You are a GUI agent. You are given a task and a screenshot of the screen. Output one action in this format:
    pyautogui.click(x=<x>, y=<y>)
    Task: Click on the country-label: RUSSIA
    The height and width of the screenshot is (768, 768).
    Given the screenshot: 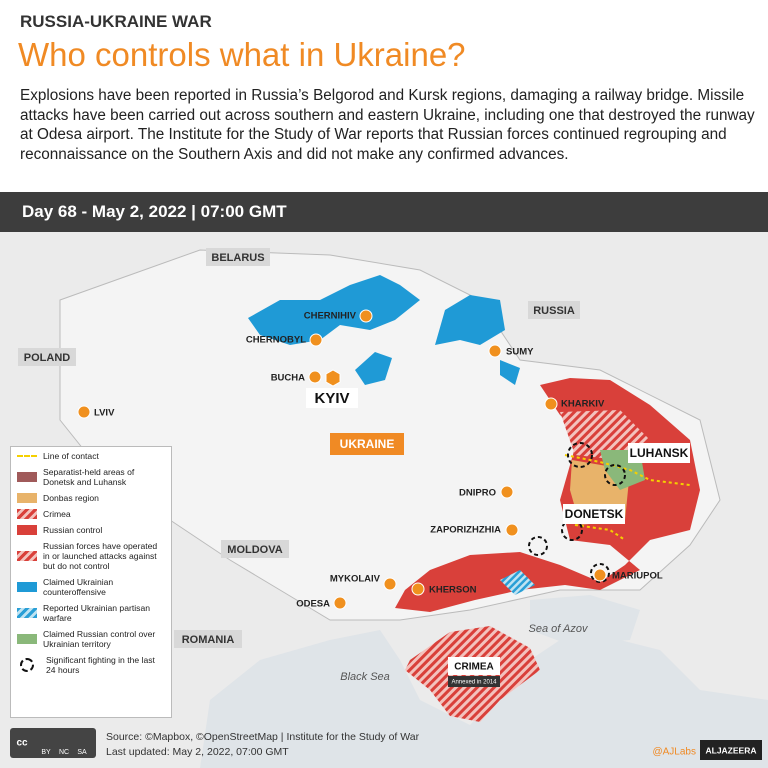 What is the action you would take?
    pyautogui.click(x=554, y=311)
    